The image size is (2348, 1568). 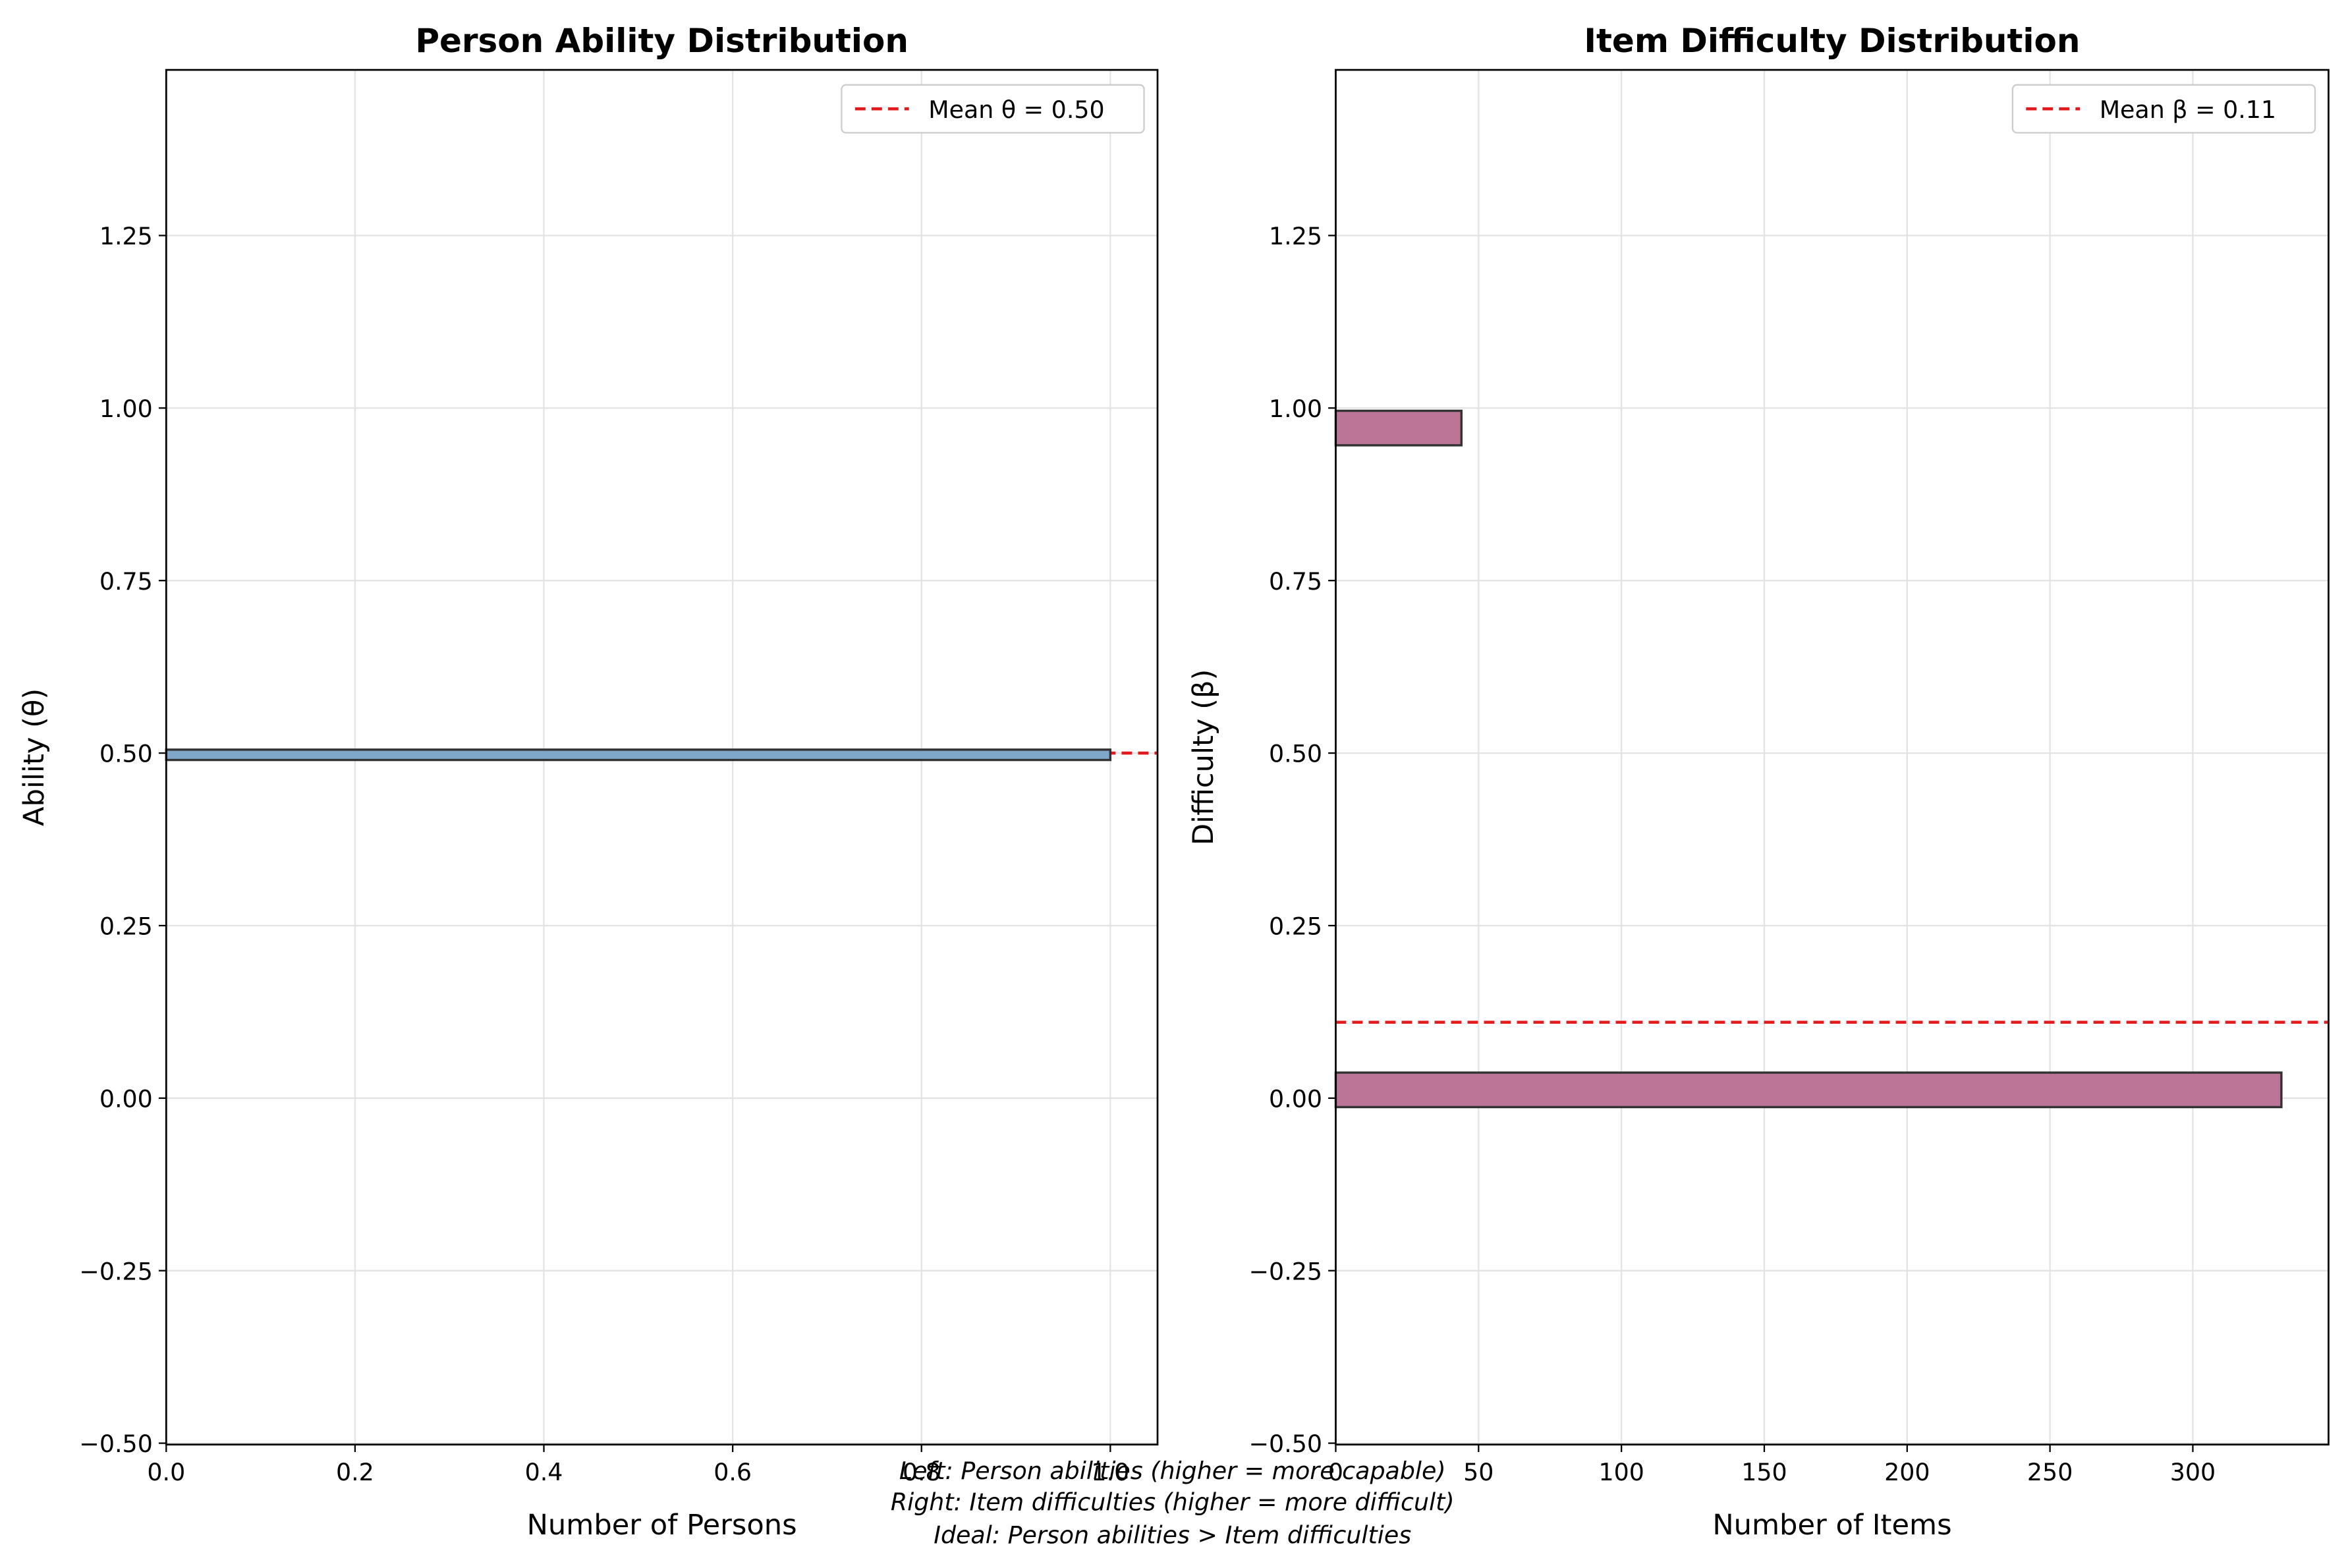 I want to click on x-tick-label: 0, so click(x=1335, y=1472).